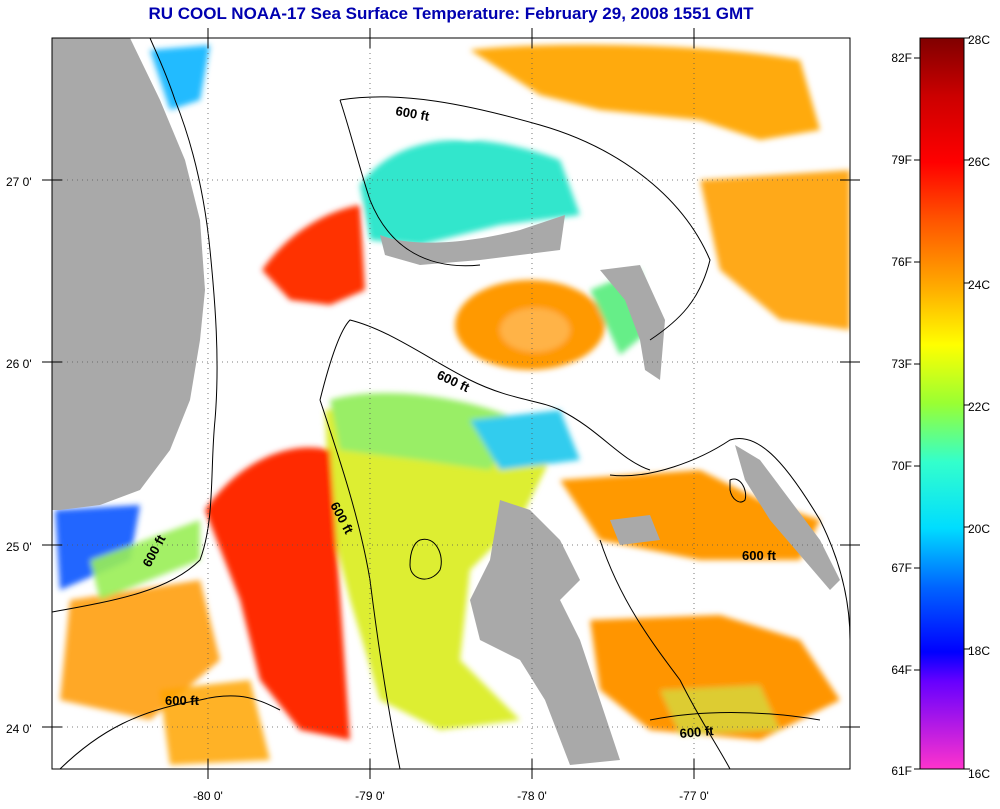 This screenshot has width=1000, height=809. What do you see at coordinates (979, 774) in the screenshot?
I see `cb-c-16: 16C` at bounding box center [979, 774].